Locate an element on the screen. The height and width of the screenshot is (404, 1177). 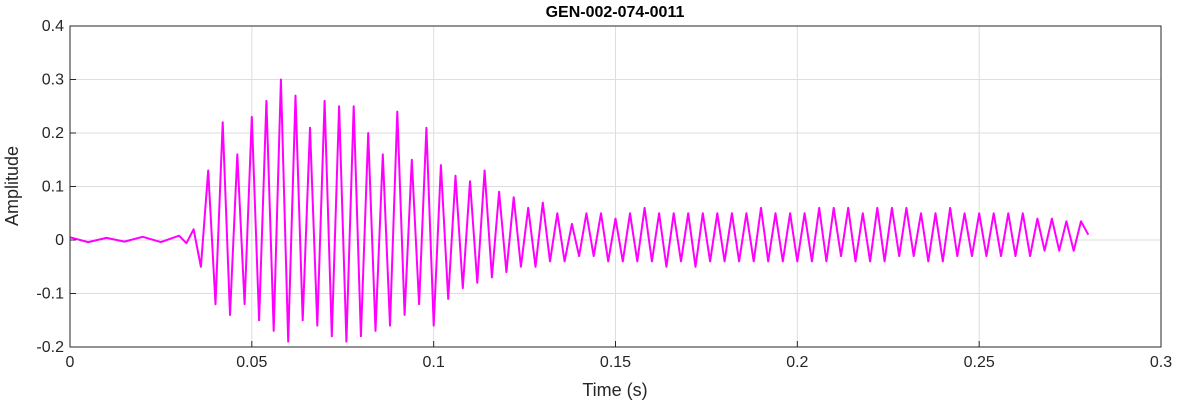
x-axis-label: Time (s) is located at coordinates (614, 390).